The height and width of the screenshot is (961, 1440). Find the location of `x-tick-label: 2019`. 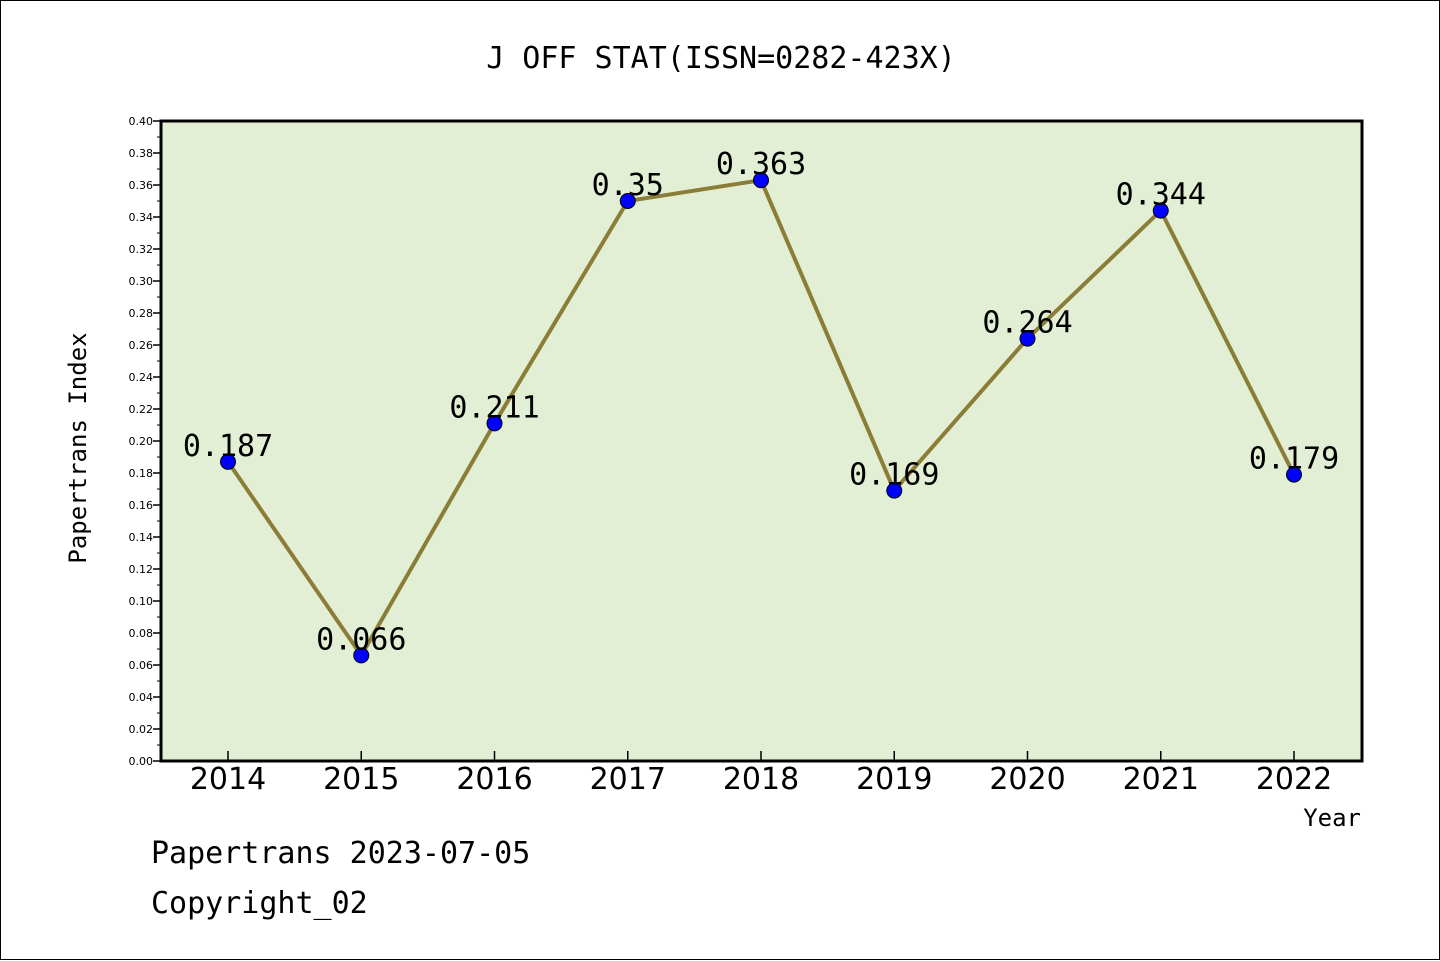

x-tick-label: 2019 is located at coordinates (894, 779).